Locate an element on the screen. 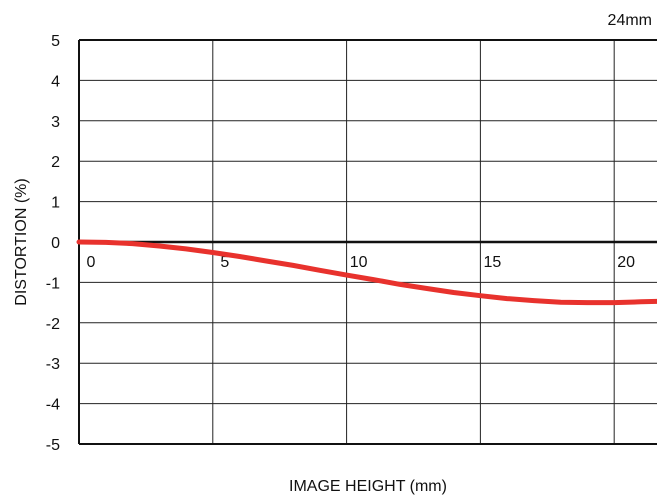  distortion-curve is located at coordinates (366, 272).